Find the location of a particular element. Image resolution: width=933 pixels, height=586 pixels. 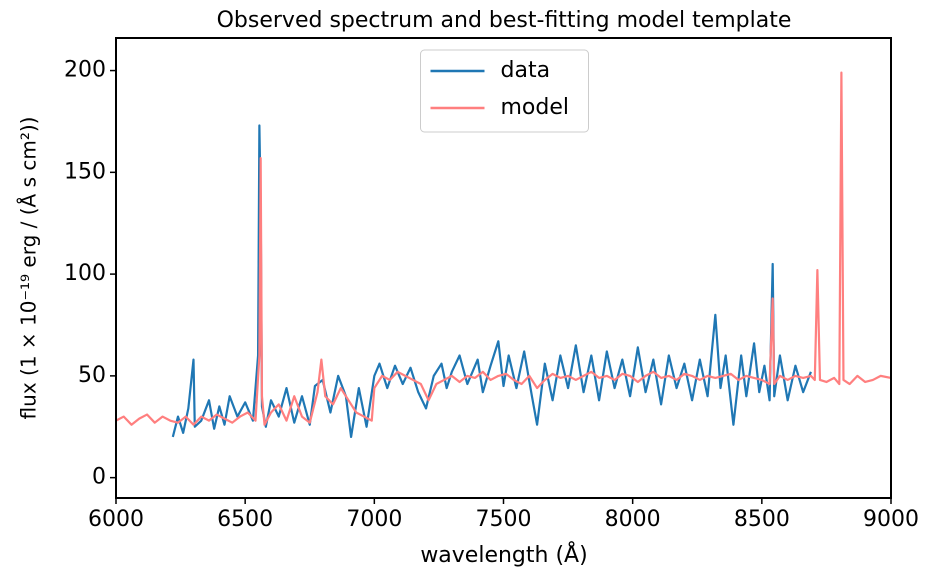

legend-label: data is located at coordinates (526, 70).